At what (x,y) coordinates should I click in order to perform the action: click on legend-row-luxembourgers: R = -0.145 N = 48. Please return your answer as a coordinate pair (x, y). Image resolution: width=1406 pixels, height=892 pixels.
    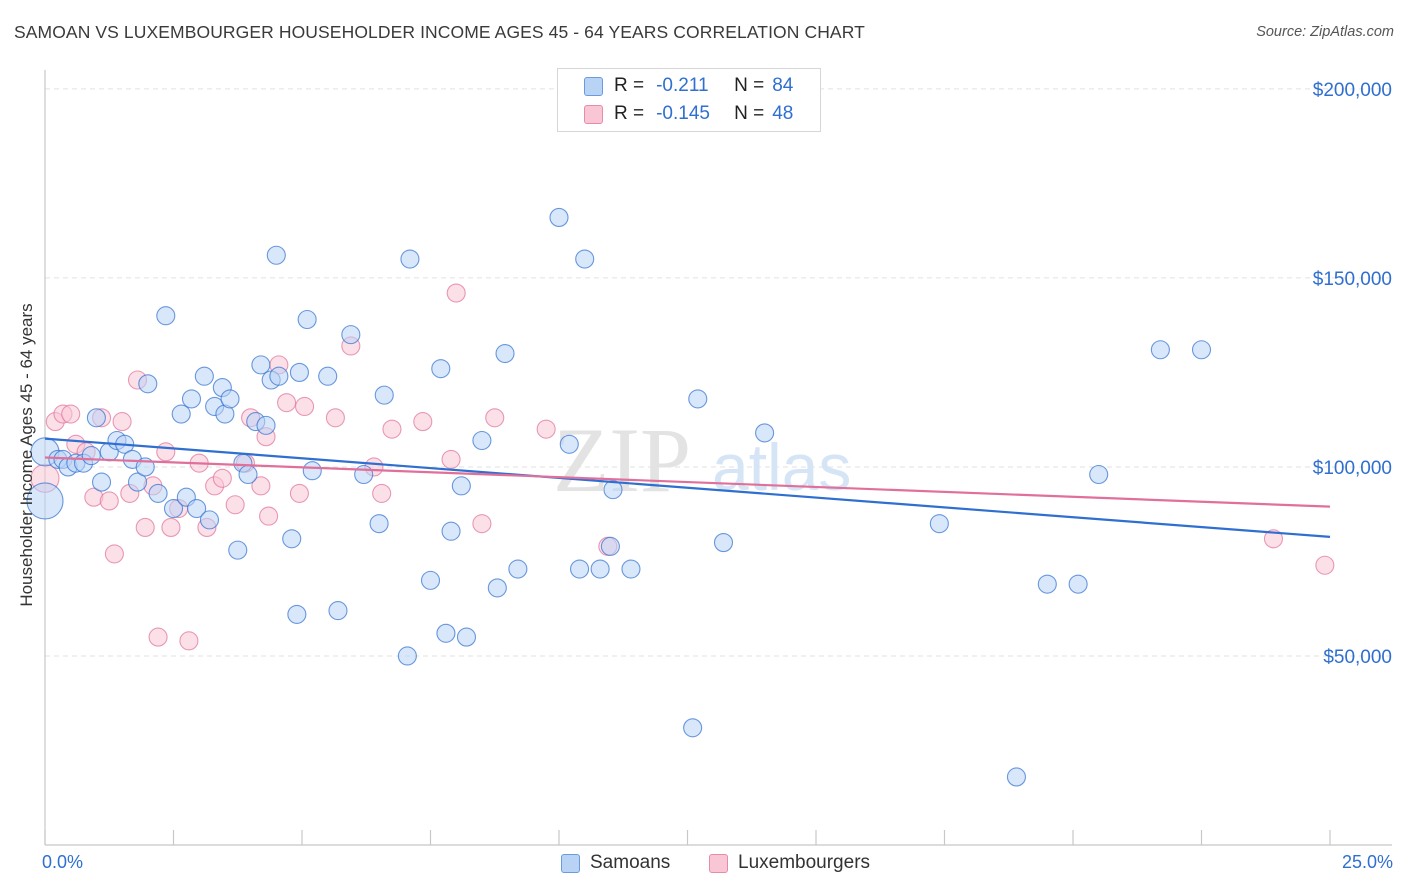
    Looking at the image, I should click on (688, 114).